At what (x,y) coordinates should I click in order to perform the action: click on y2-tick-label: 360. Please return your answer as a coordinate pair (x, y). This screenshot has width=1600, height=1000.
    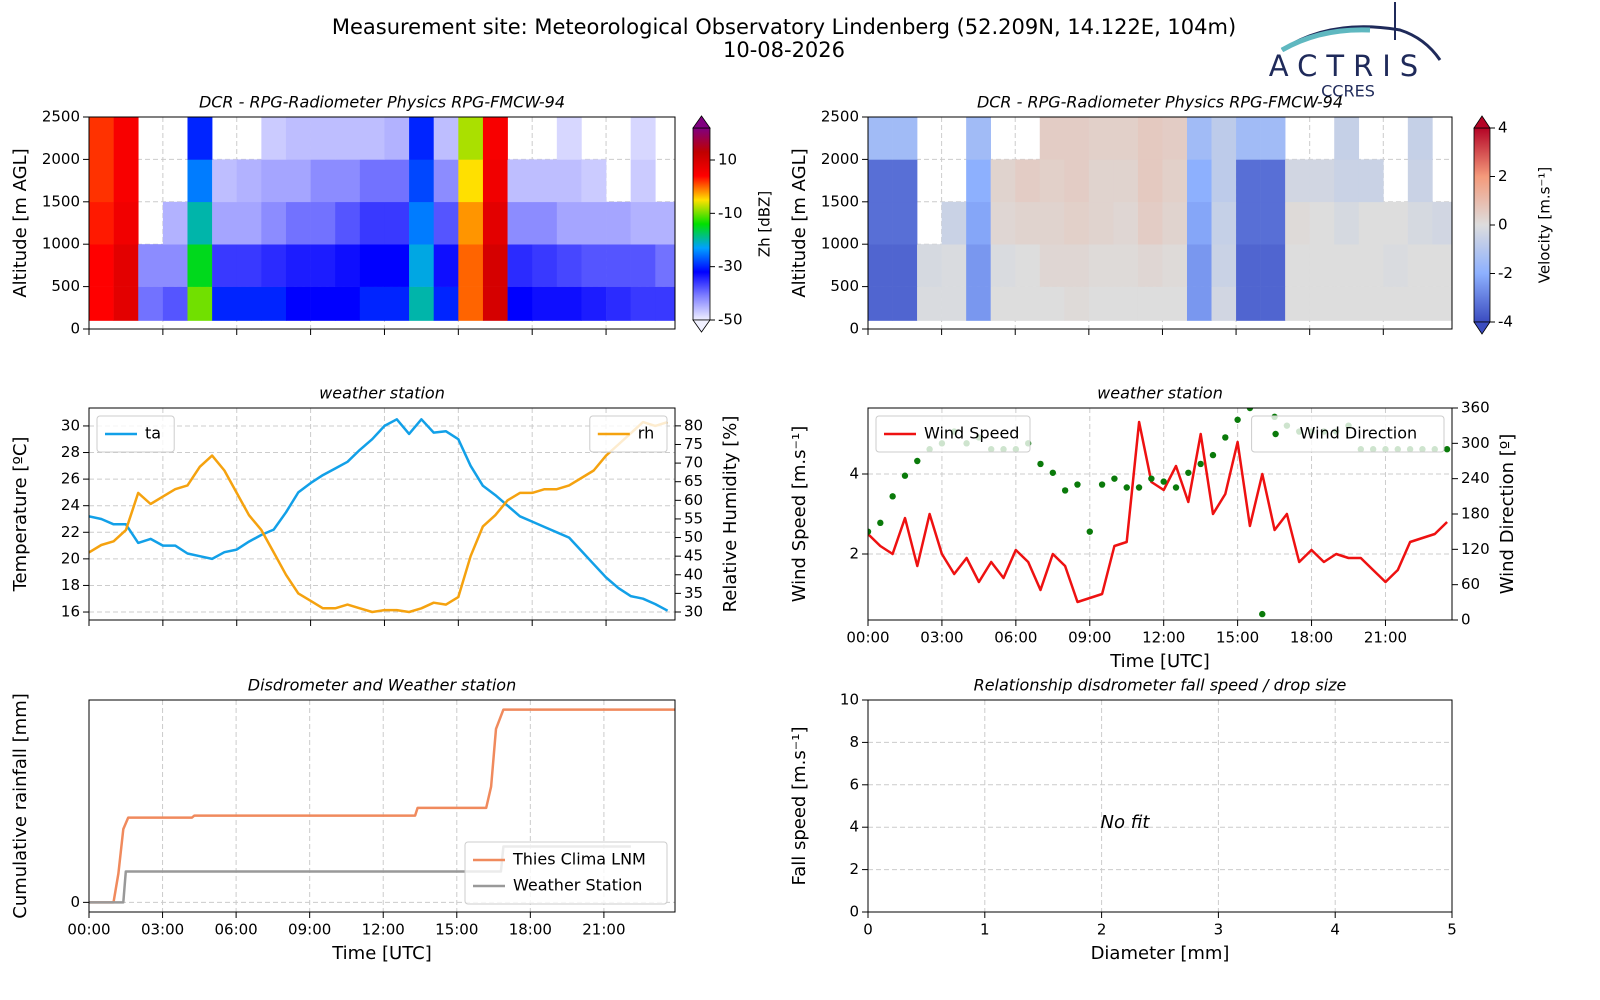
    Looking at the image, I should click on (1475, 408).